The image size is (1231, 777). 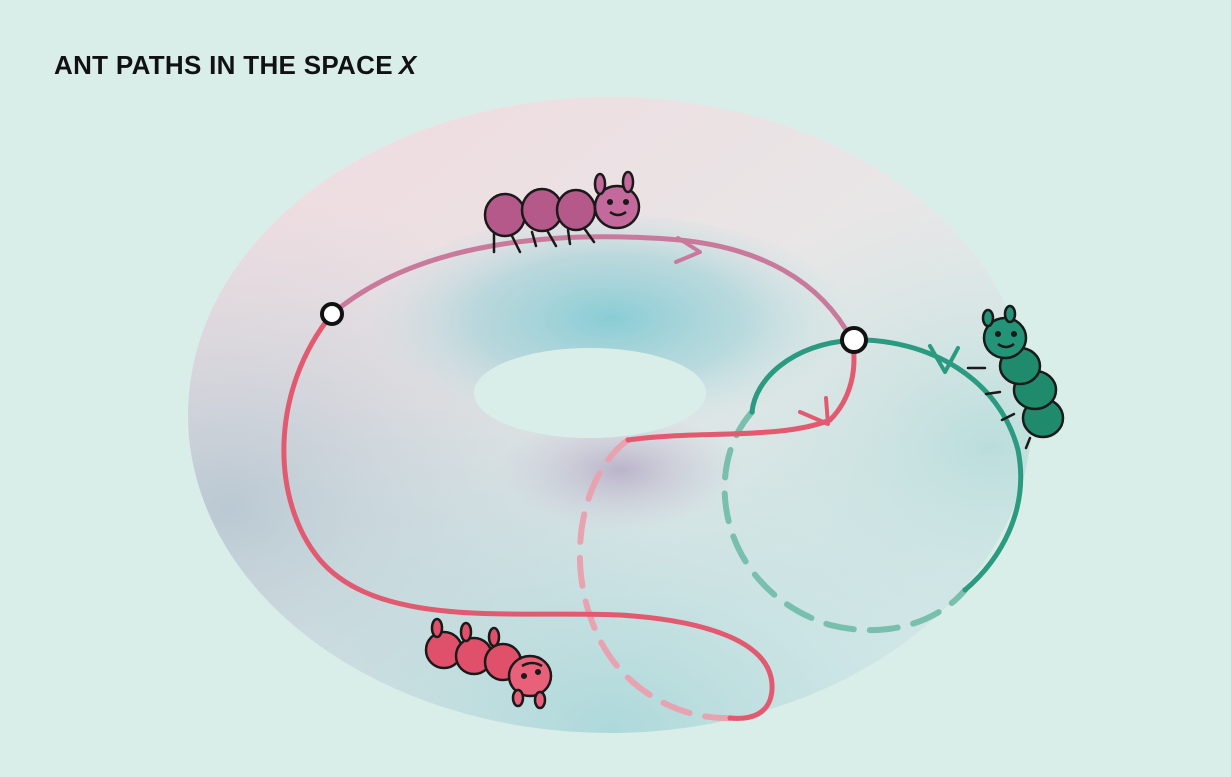 What do you see at coordinates (223, 65) in the screenshot?
I see `title-text: ANT PATHS IN THE SPACE` at bounding box center [223, 65].